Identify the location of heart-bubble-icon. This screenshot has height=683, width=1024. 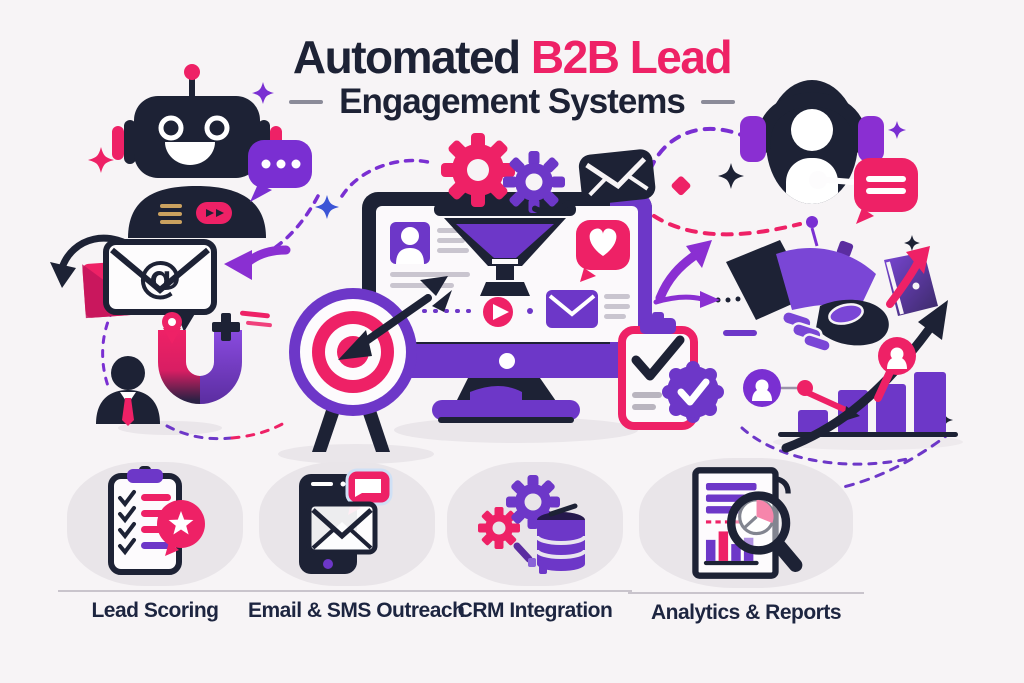
(603, 251).